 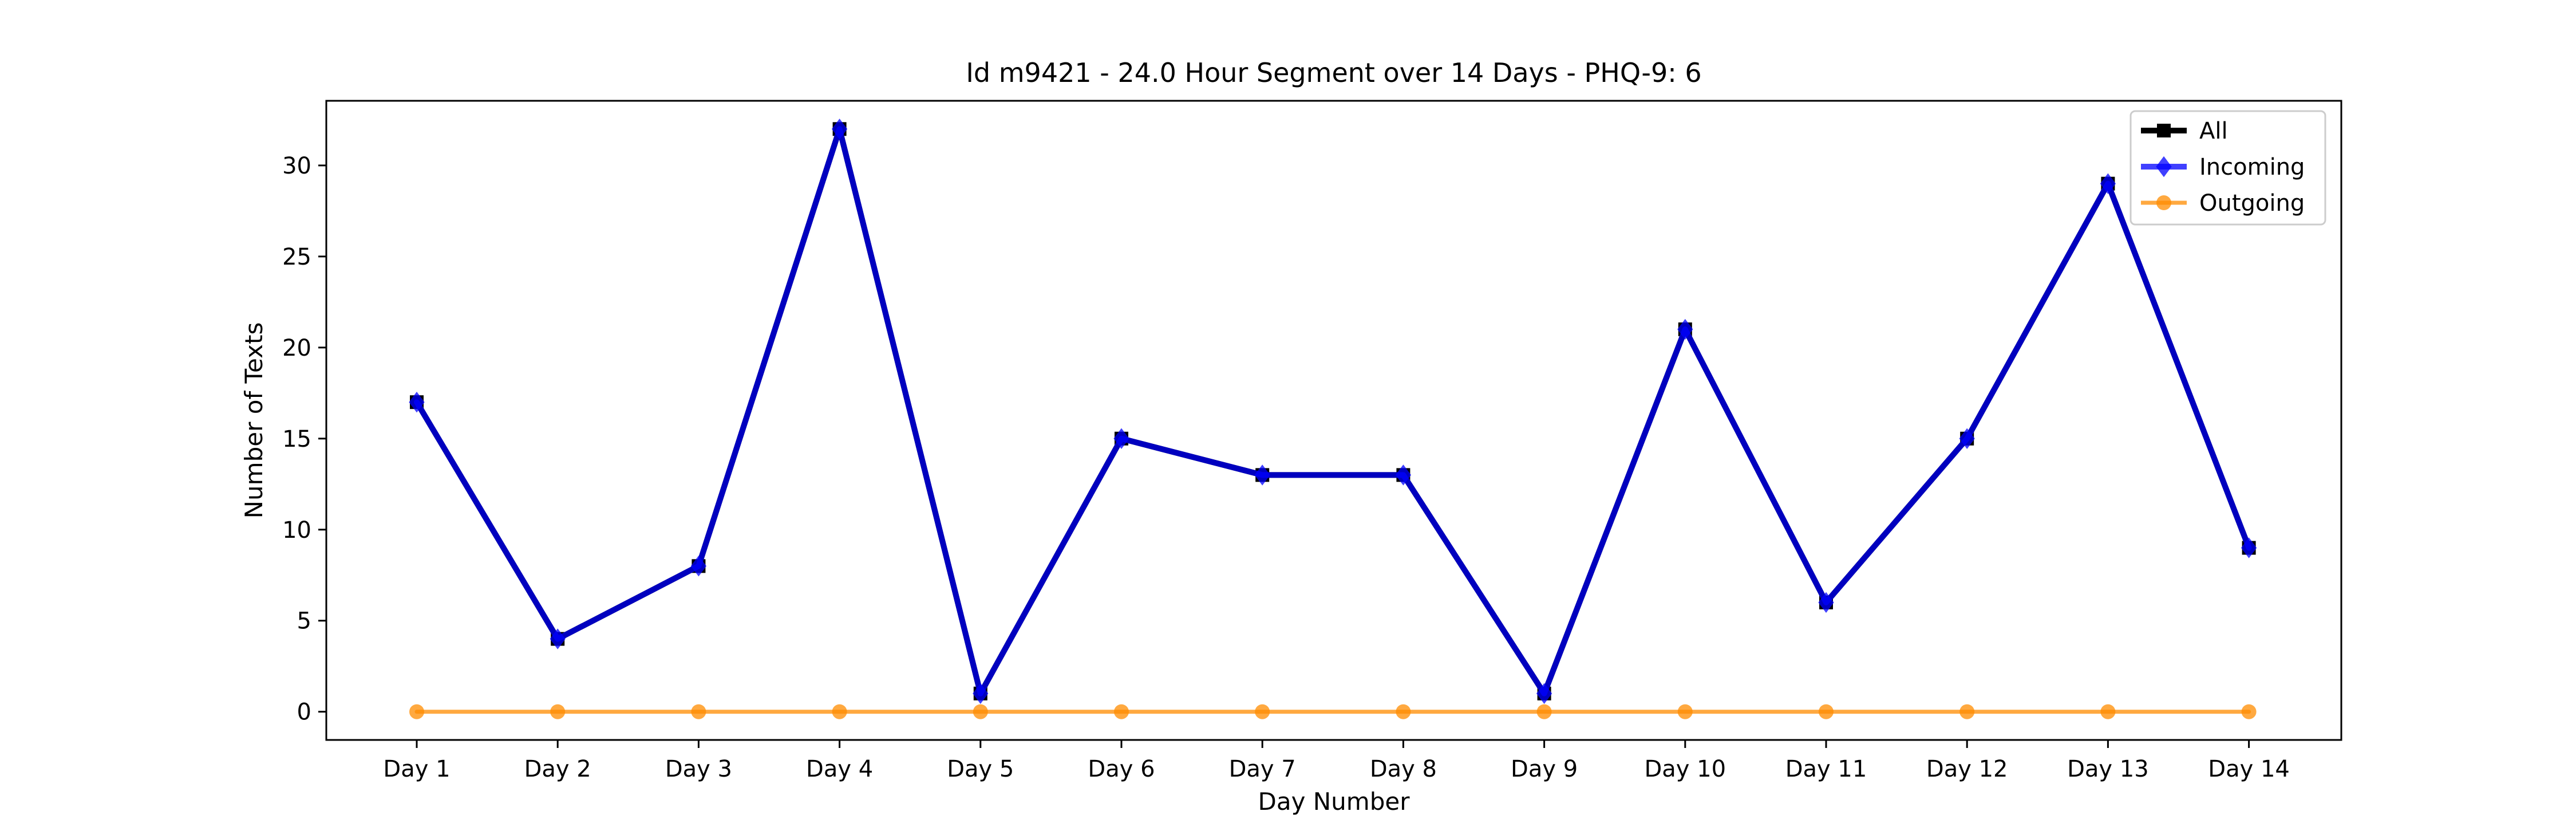 What do you see at coordinates (1334, 801) in the screenshot?
I see `x-axis-label: Day Number` at bounding box center [1334, 801].